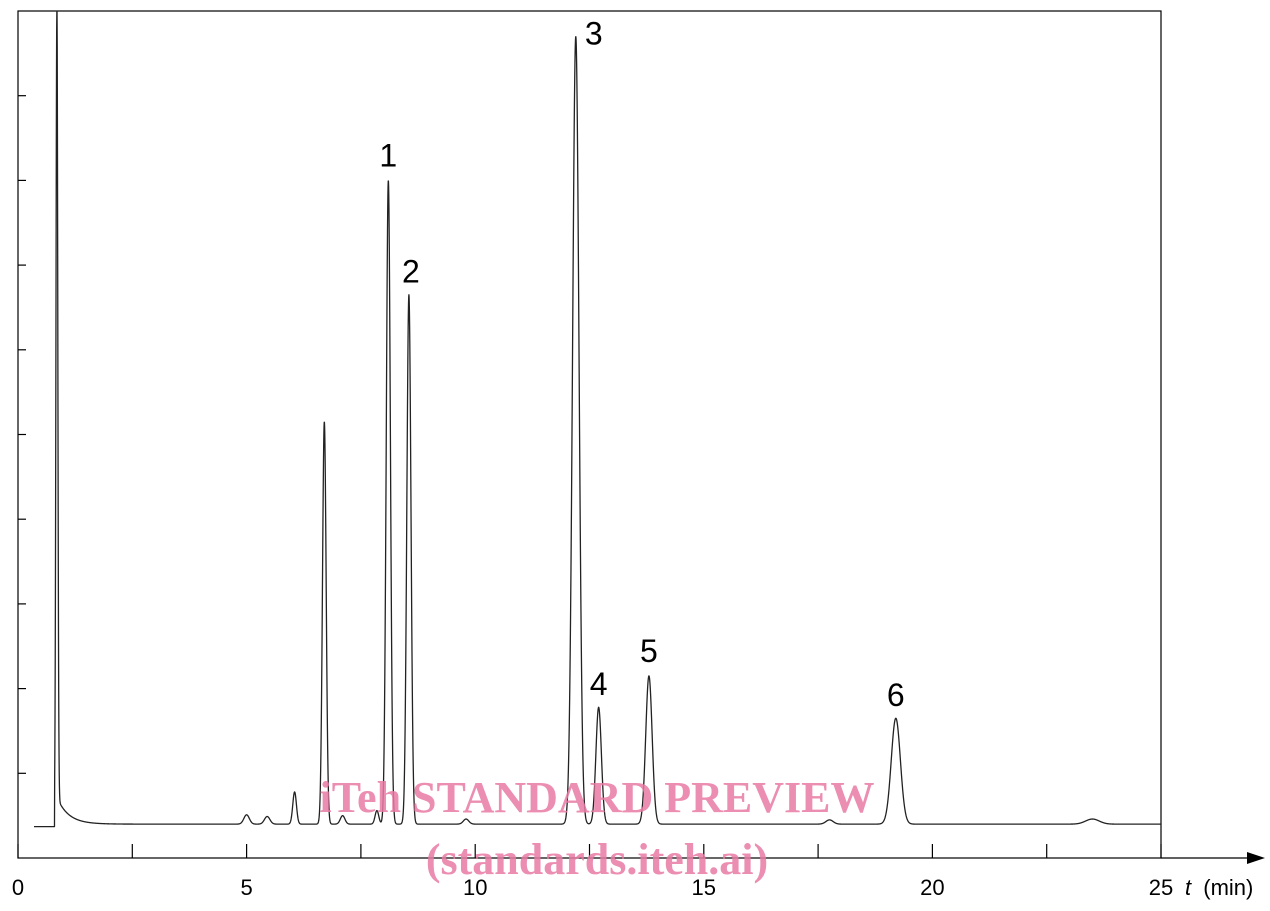  What do you see at coordinates (388, 155) in the screenshot?
I see `peak-label-1: 1` at bounding box center [388, 155].